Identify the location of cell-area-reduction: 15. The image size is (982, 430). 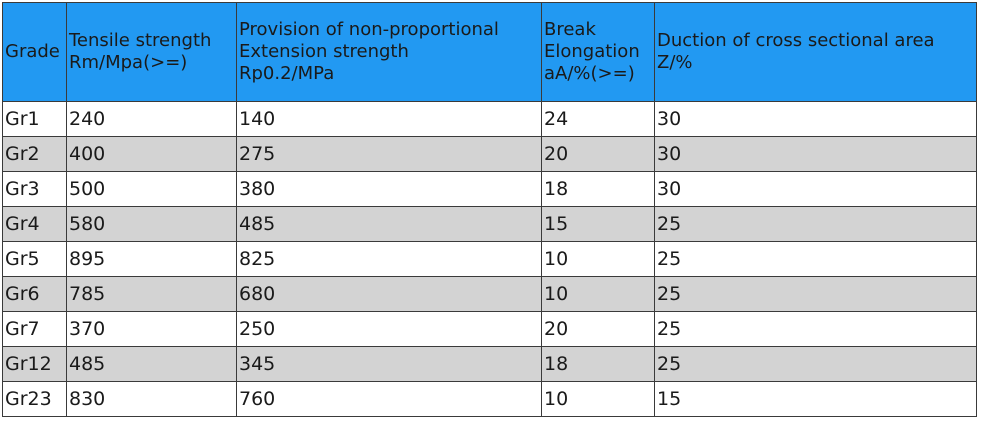
(815, 399).